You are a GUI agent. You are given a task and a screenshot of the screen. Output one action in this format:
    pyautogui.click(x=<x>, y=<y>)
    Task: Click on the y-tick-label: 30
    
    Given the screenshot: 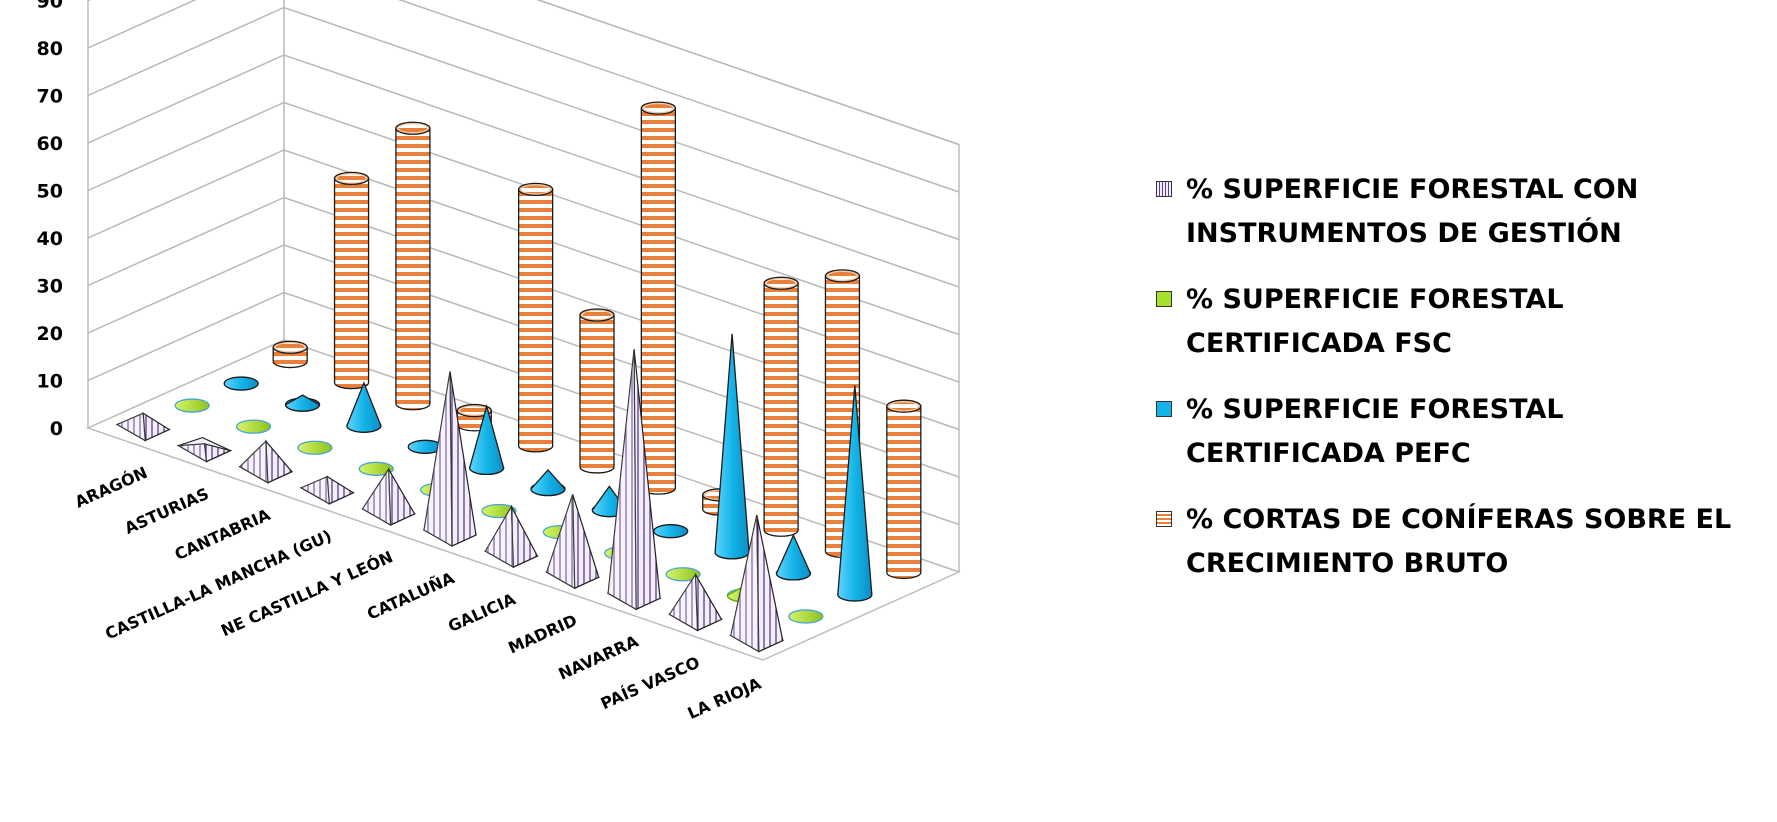 What is the action you would take?
    pyautogui.click(x=50, y=287)
    